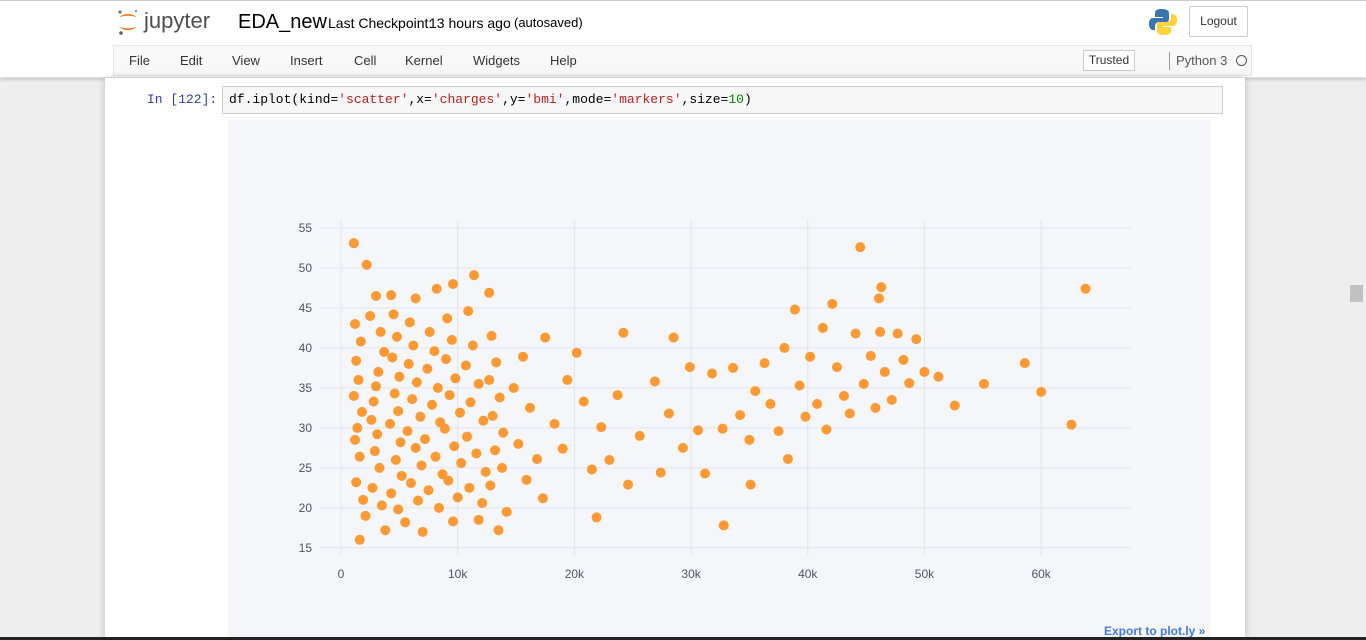  Describe the element at coordinates (747, 99) in the screenshot. I see `code-token: )` at that location.